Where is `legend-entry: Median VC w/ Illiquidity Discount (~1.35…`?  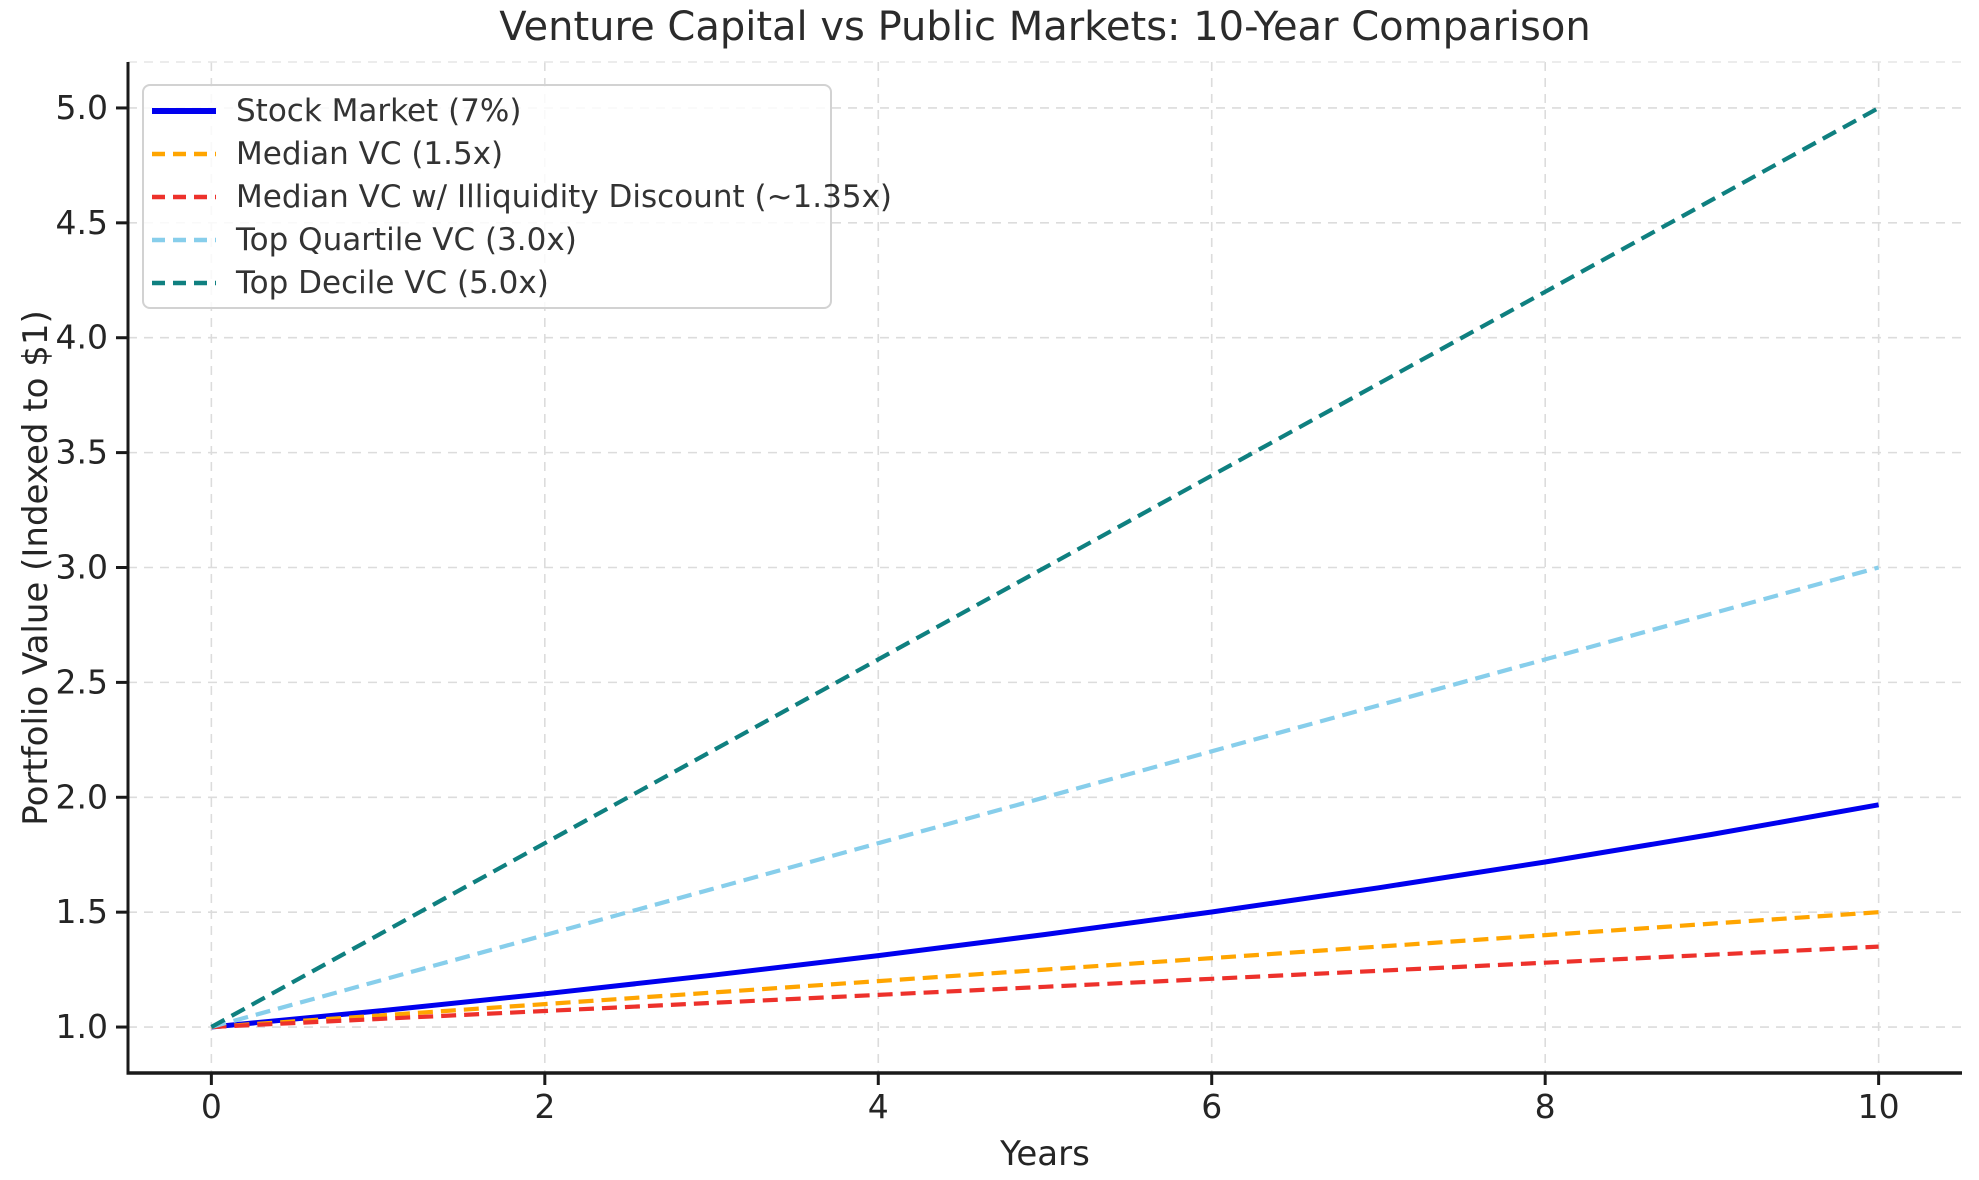 legend-entry: Median VC w/ Illiquidity Discount (~1.35… is located at coordinates (518, 196).